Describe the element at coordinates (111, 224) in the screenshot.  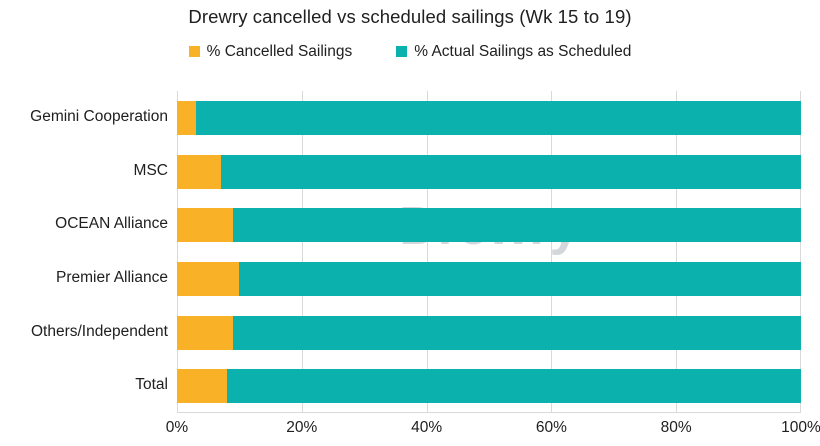
I see `y-axis-label: OCEAN Alliance` at that location.